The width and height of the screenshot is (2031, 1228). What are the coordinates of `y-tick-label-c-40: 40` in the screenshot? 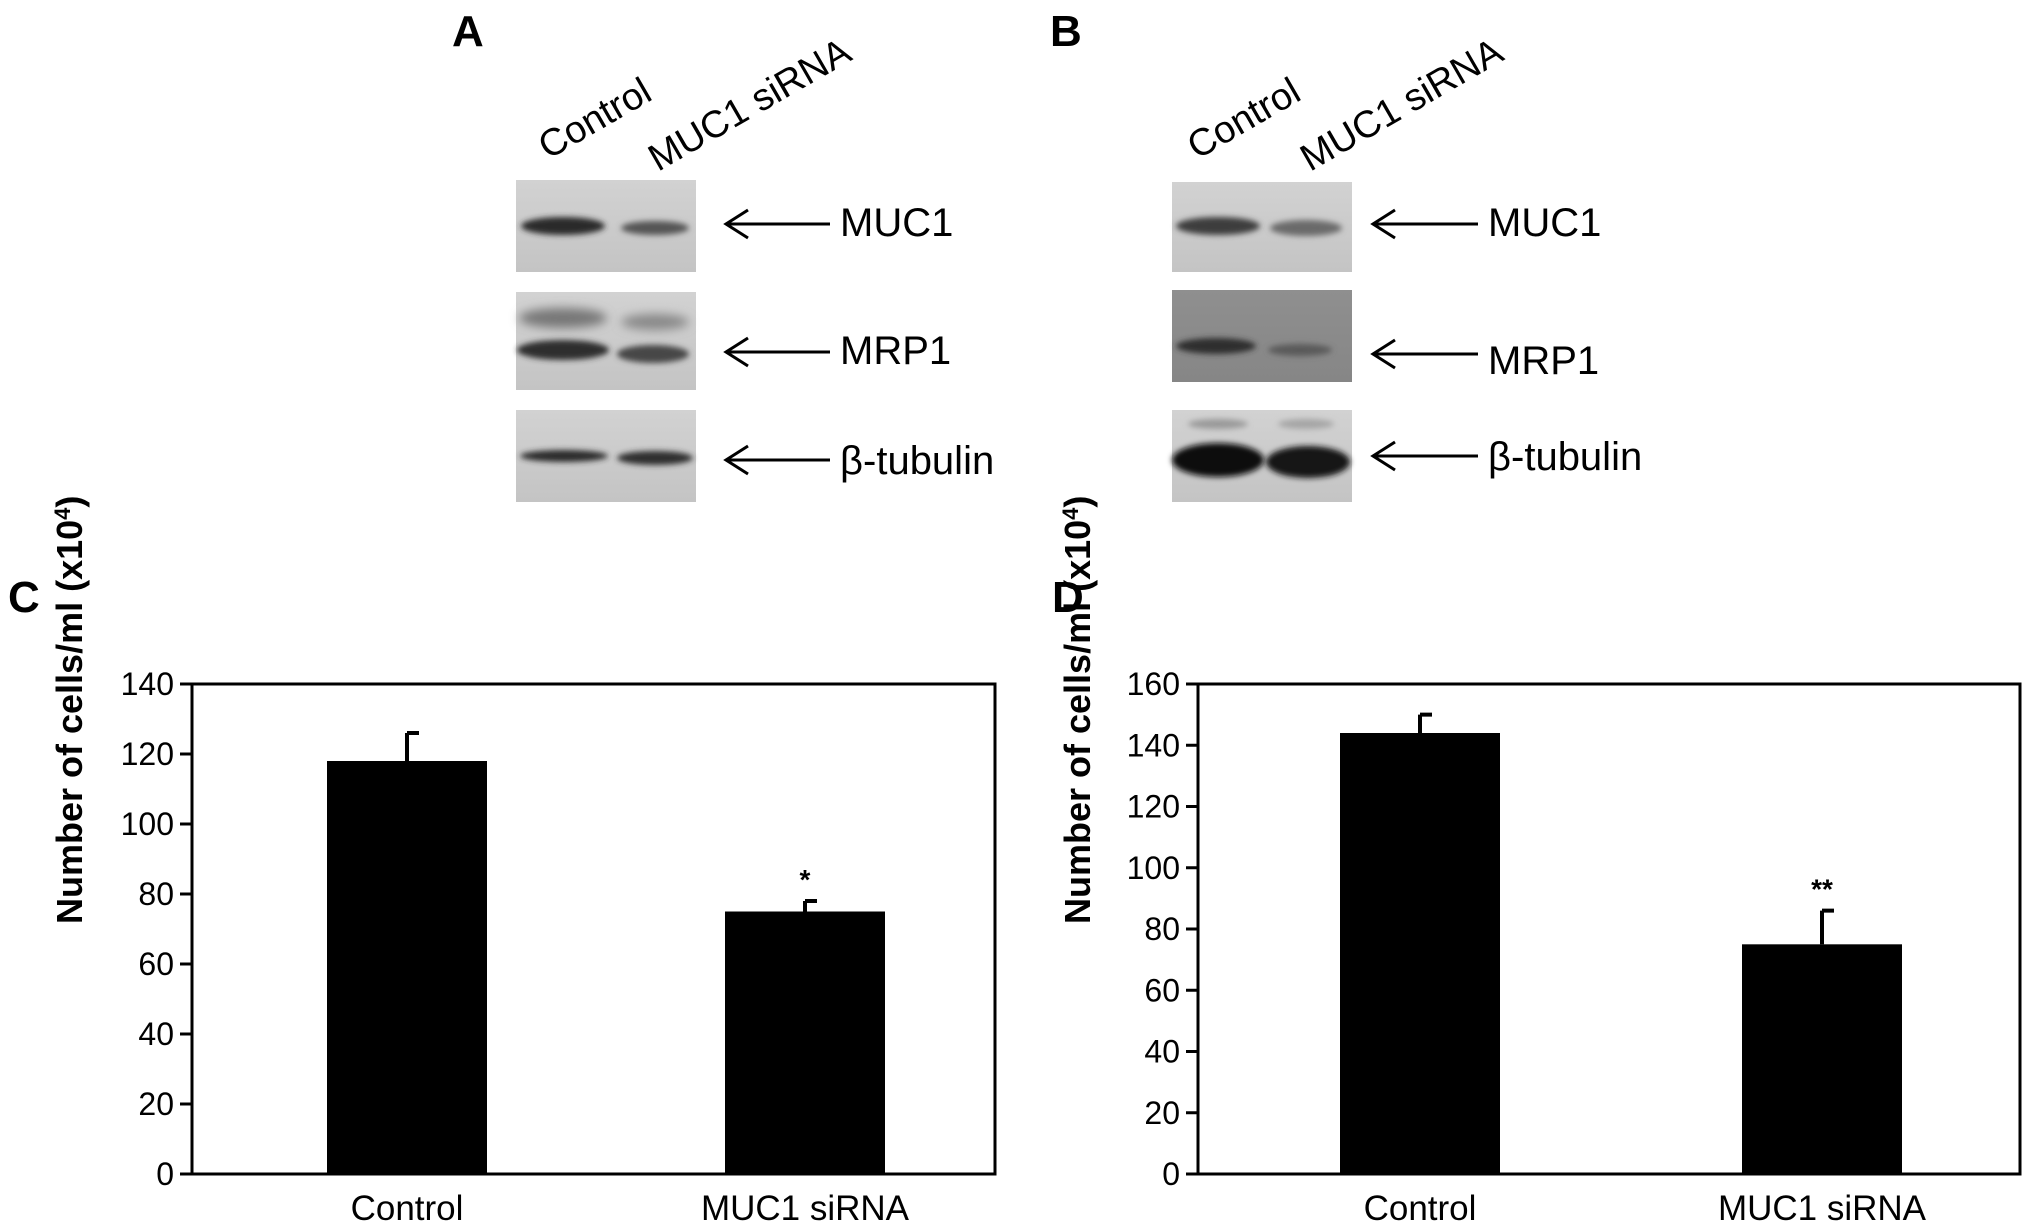 It's located at (156, 1034).